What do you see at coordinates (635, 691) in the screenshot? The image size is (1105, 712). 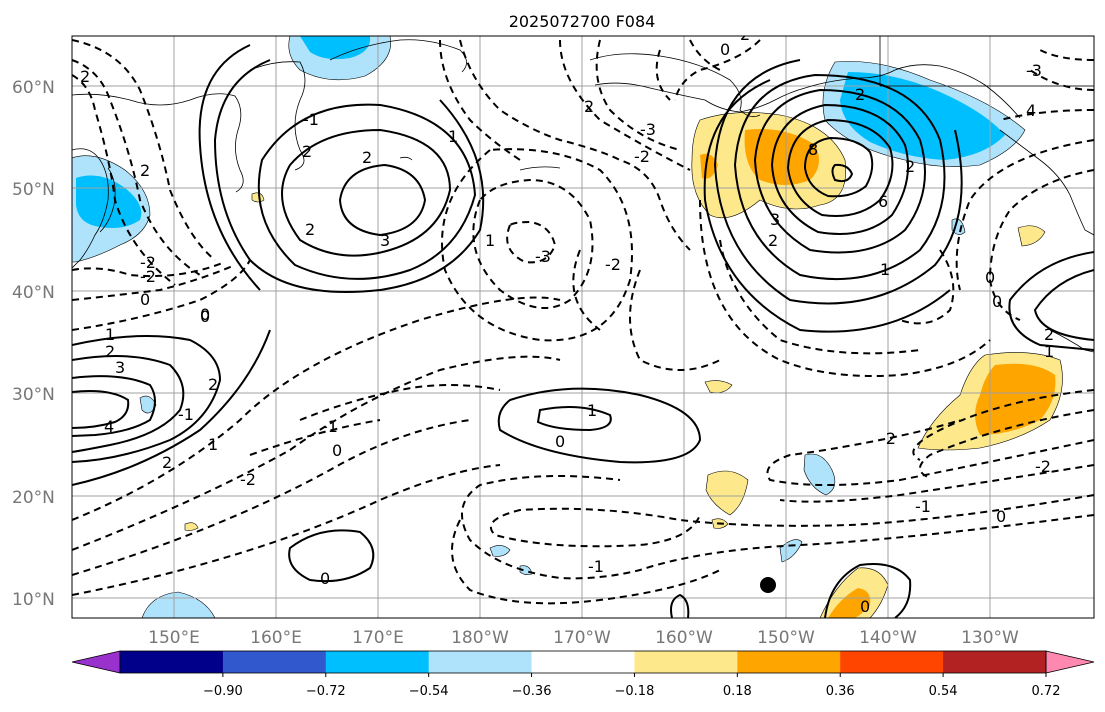 I see `colorbar-tick-label: −0.18` at bounding box center [635, 691].